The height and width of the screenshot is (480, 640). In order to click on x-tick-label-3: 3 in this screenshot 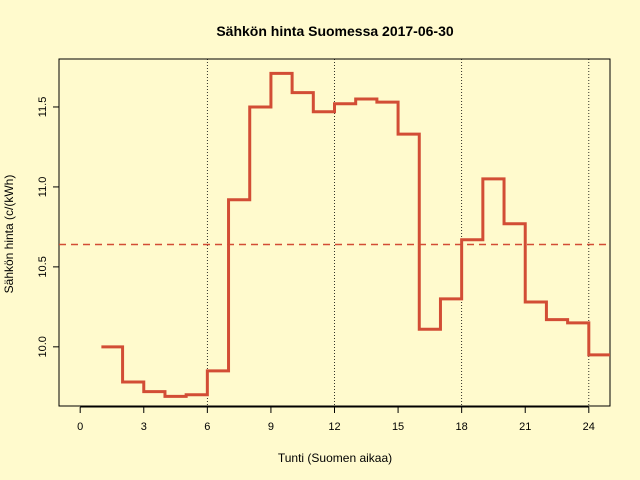, I will do `click(144, 427)`.